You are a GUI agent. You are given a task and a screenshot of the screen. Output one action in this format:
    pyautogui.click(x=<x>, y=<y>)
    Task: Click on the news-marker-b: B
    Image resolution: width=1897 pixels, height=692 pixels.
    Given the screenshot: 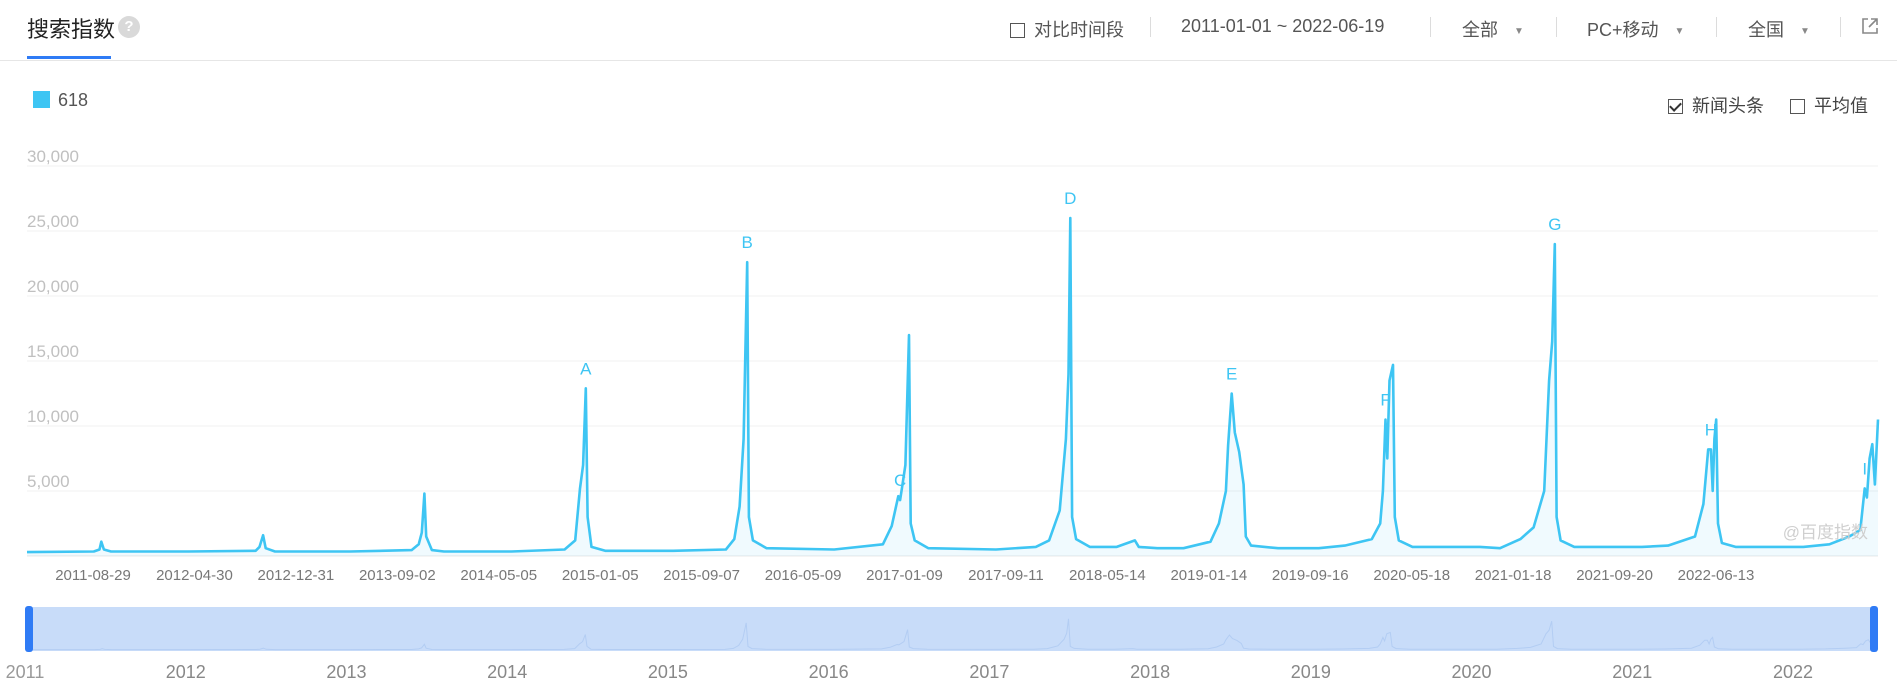 What is the action you would take?
    pyautogui.click(x=746, y=242)
    